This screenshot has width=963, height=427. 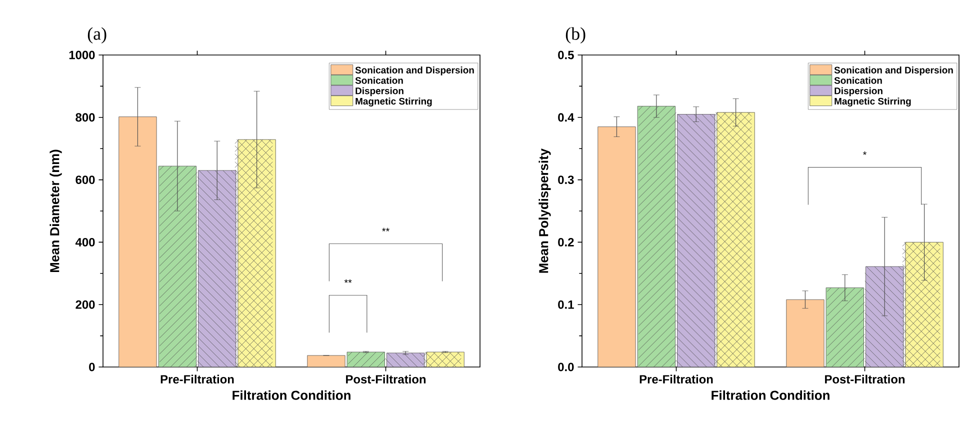 I want to click on chart-title: (a), so click(x=97, y=35).